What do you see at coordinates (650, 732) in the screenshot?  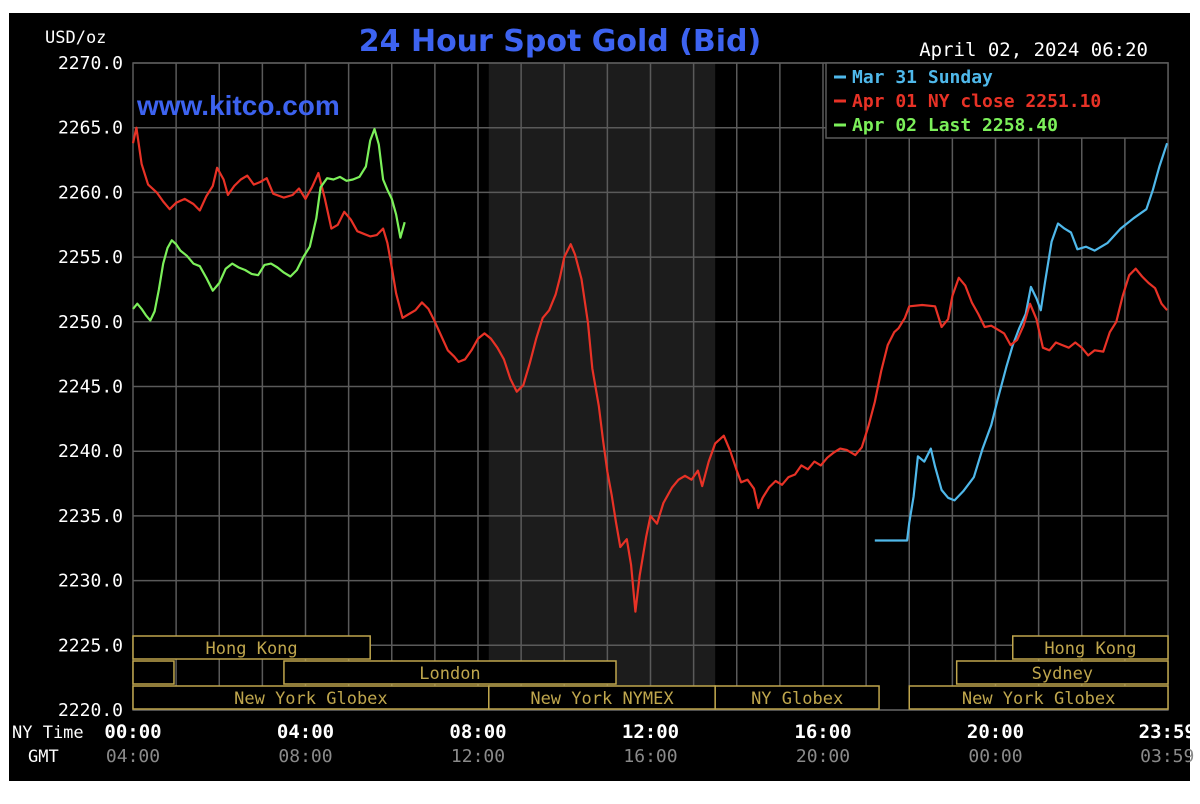 I see `x-tick-label-ny: 12:00` at bounding box center [650, 732].